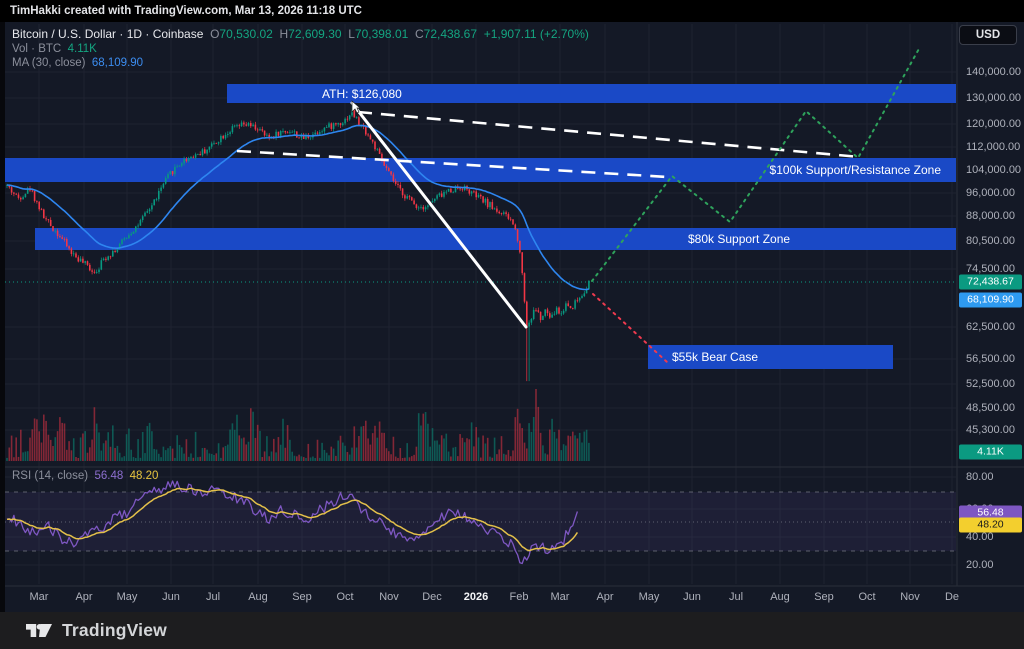  Describe the element at coordinates (39, 630) in the screenshot. I see `tradingview-logo-icon` at that location.